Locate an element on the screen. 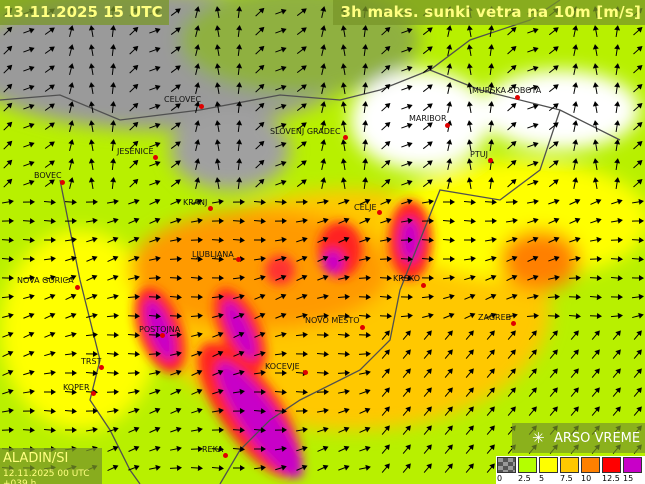 The height and width of the screenshot is (484, 645). city-label: BOVEC is located at coordinates (48, 175).